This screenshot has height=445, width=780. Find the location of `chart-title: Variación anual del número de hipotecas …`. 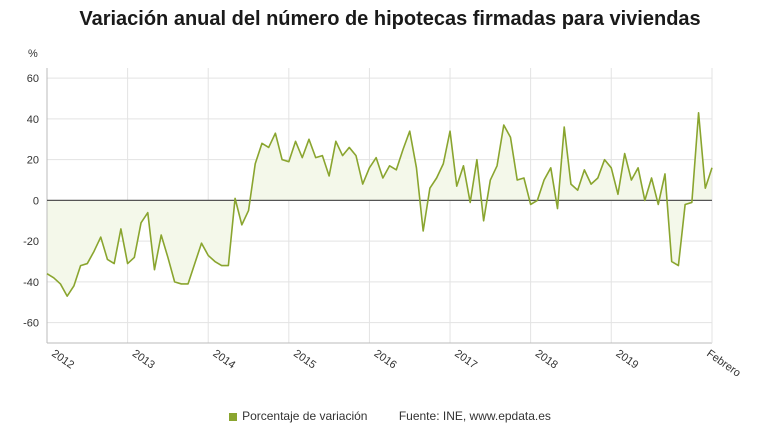

chart-title: Variación anual del número de hipotecas … is located at coordinates (390, 19).